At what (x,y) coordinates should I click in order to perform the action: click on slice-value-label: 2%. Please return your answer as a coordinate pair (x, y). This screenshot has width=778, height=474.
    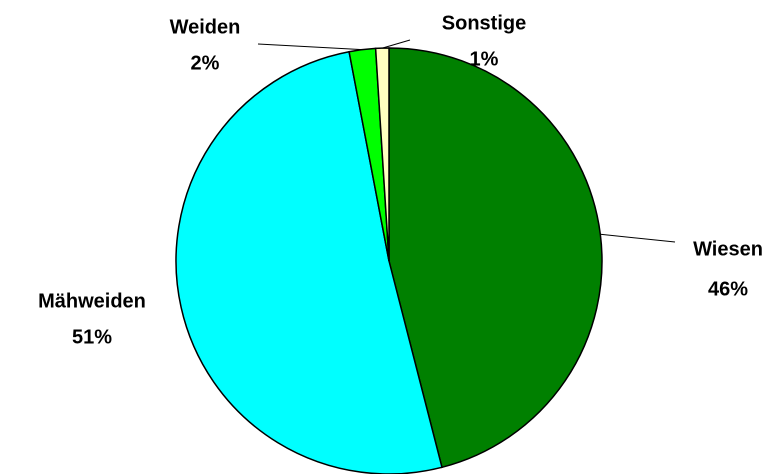
    Looking at the image, I should click on (205, 63).